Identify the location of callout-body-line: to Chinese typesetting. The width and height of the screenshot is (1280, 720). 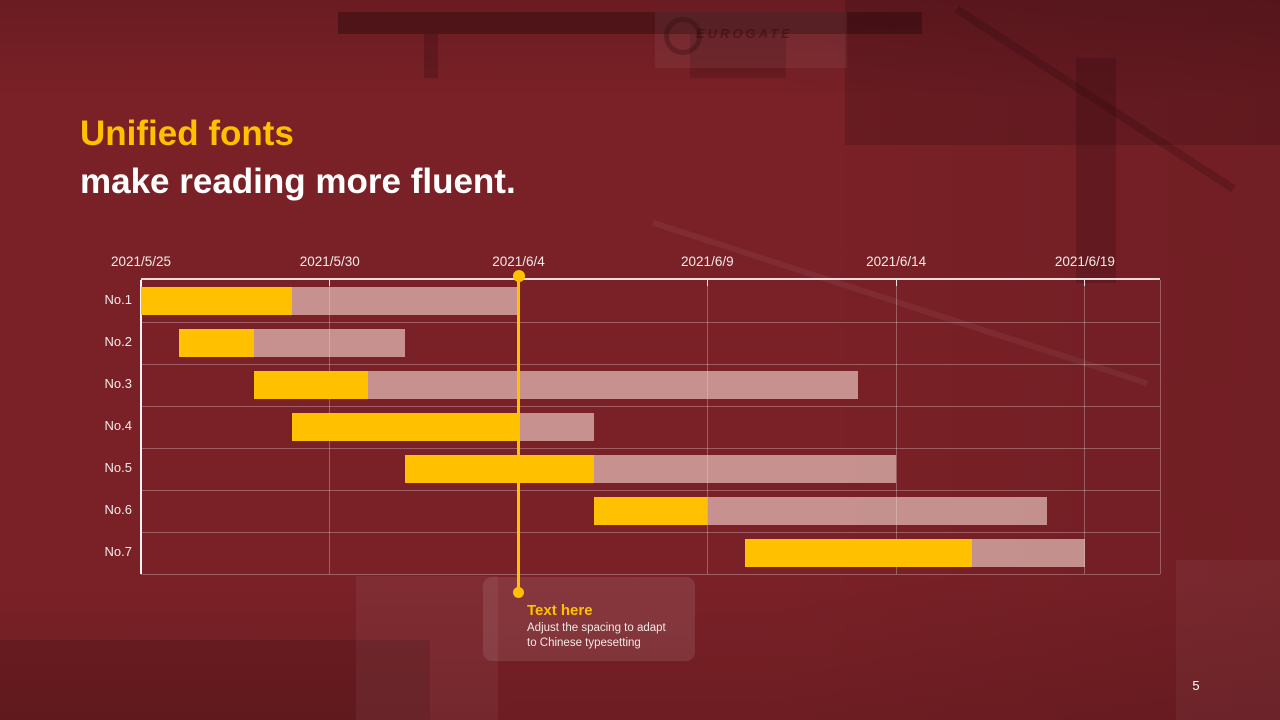
(584, 642).